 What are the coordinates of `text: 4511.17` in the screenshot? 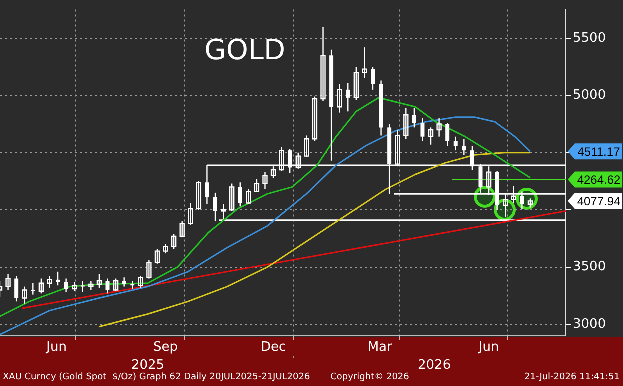 It's located at (599, 151).